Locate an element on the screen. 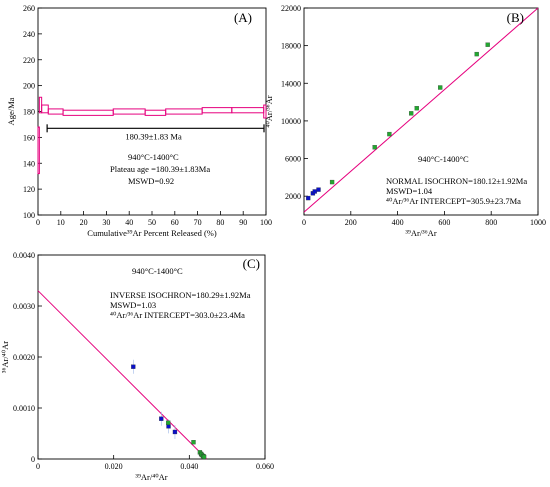 Image resolution: width=550 pixels, height=487 pixels. y-tick-label: 100 is located at coordinates (29, 215).